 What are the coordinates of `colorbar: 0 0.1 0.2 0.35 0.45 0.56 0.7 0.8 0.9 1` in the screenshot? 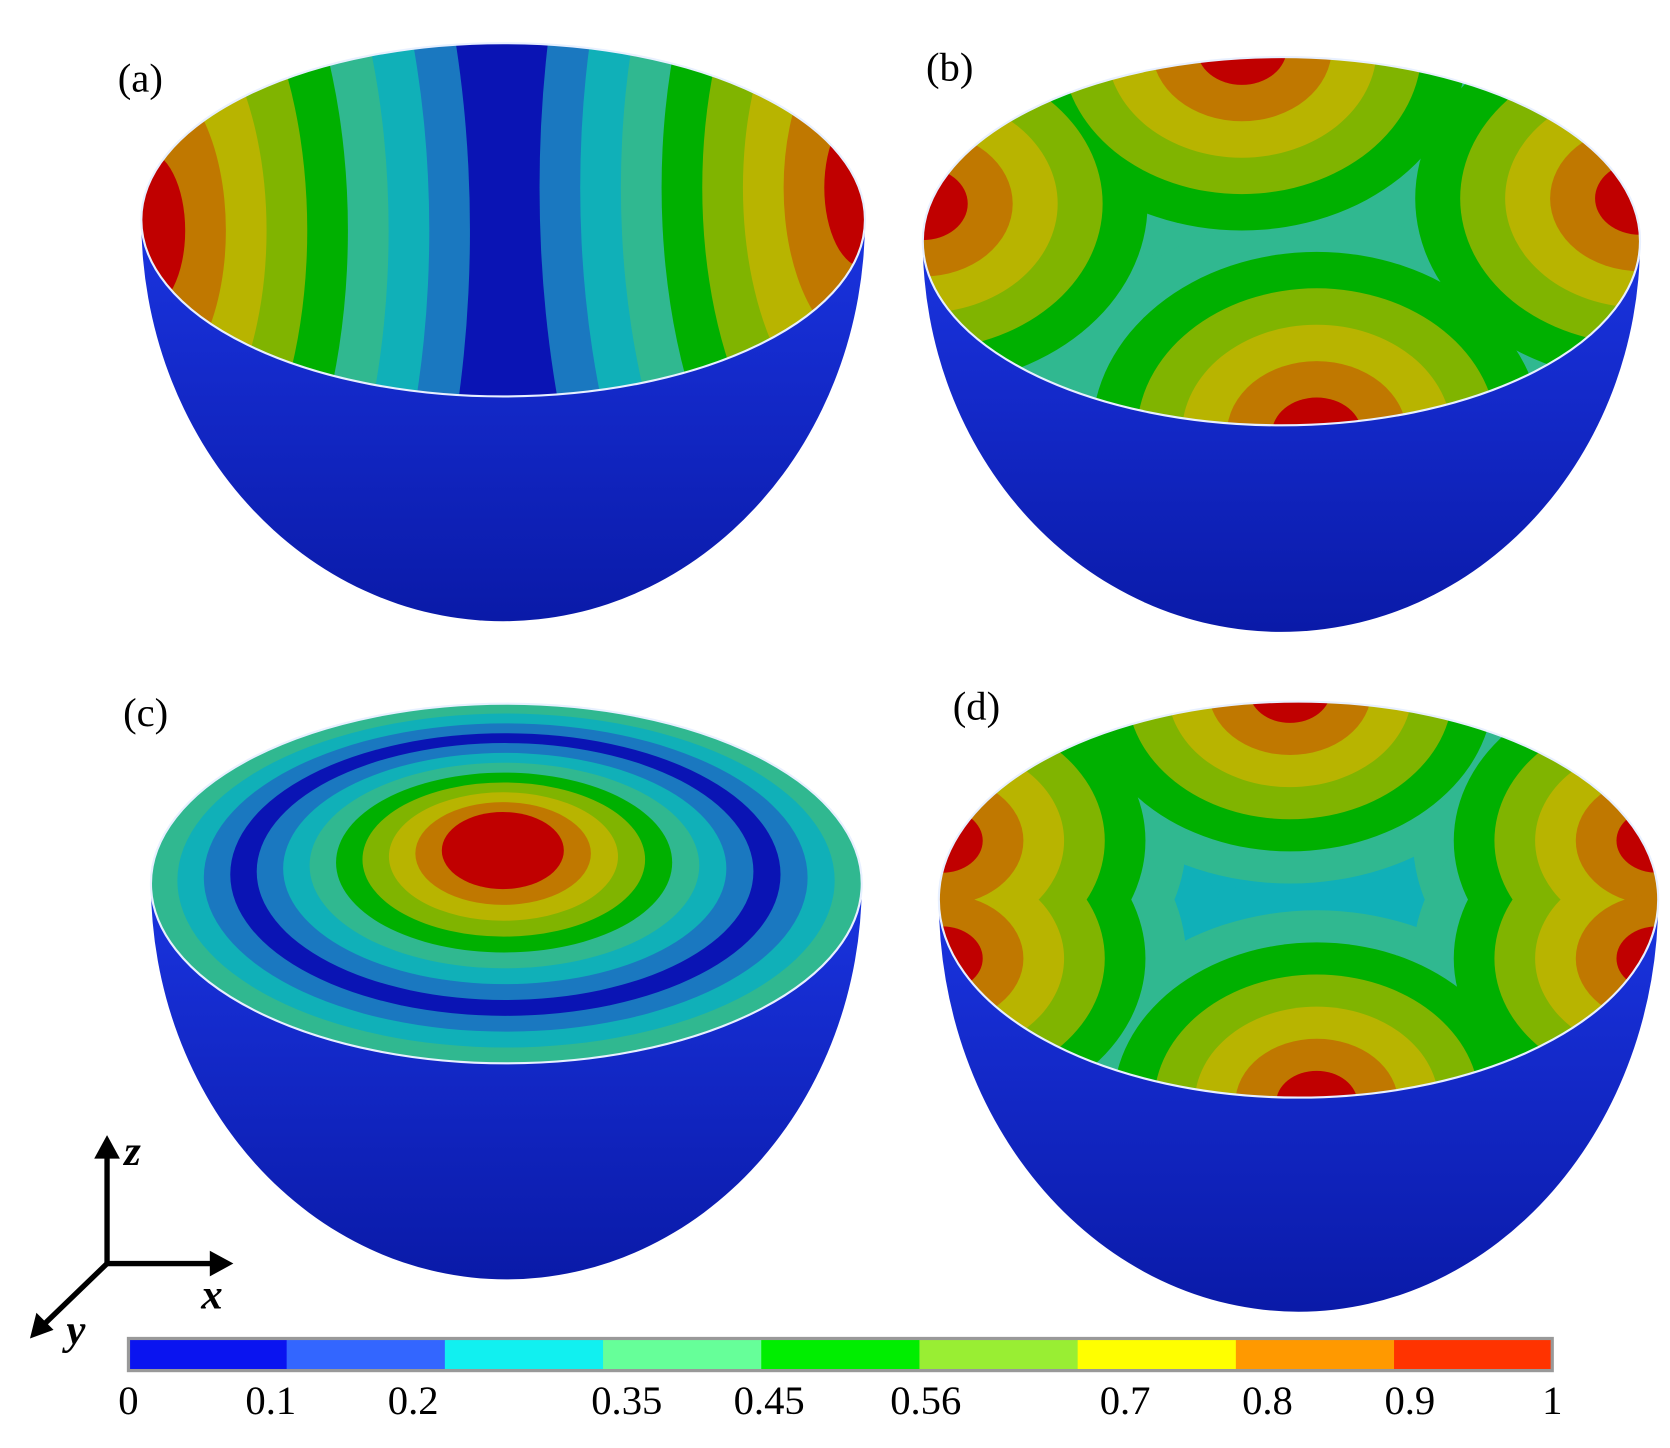 It's located at (840, 1379).